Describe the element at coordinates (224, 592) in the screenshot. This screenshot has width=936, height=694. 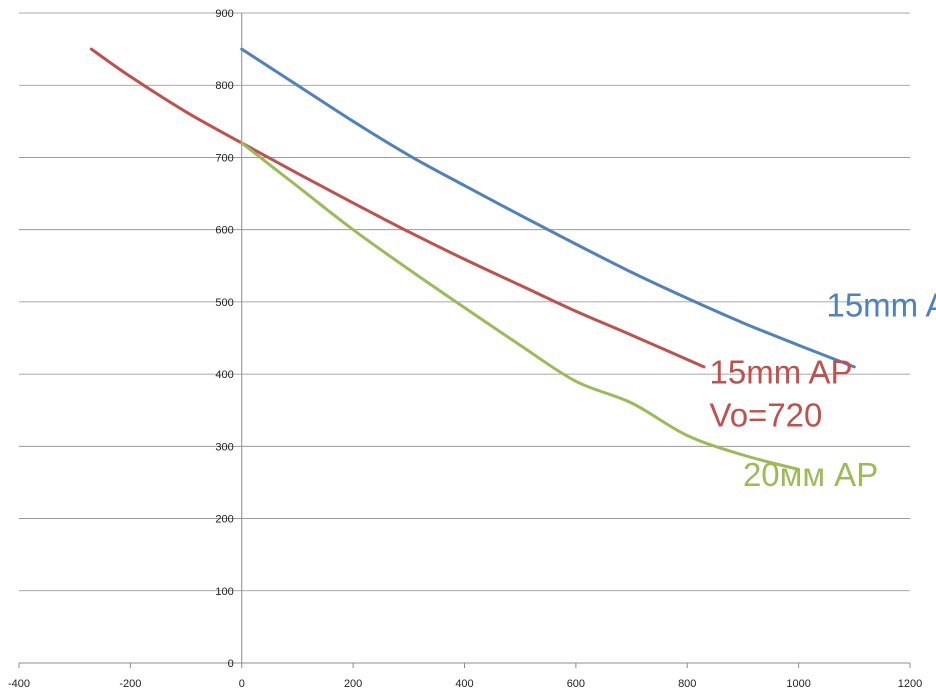
I see `y-tick-label: 100` at that location.